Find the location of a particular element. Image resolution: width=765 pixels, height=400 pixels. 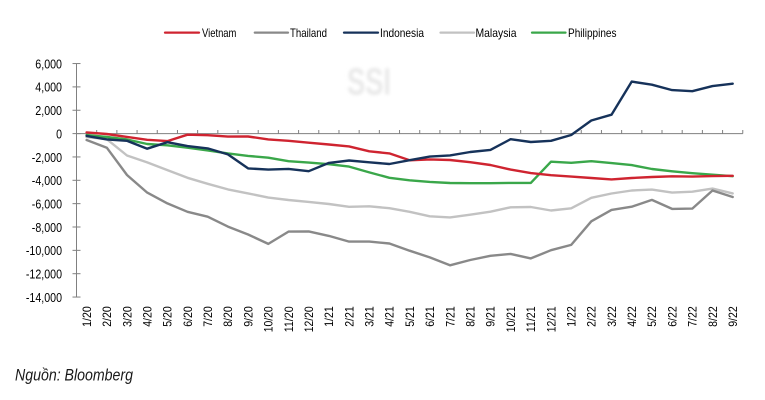

svg-text: 5/21 is located at coordinates (410, 316).